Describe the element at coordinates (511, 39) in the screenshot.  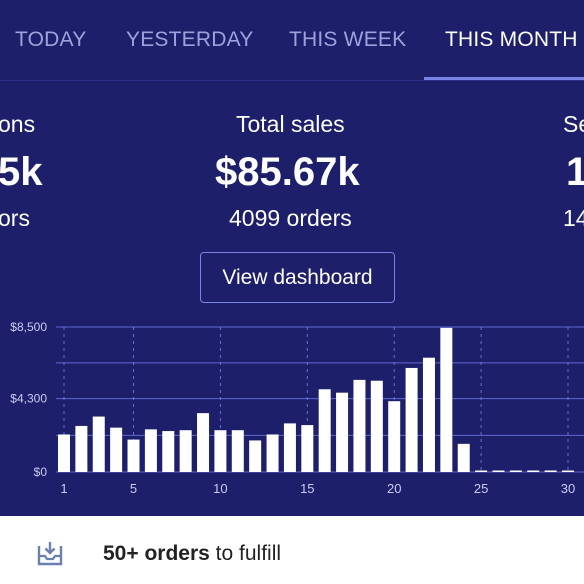
I see `tab-this-month: THIS MONTH` at that location.